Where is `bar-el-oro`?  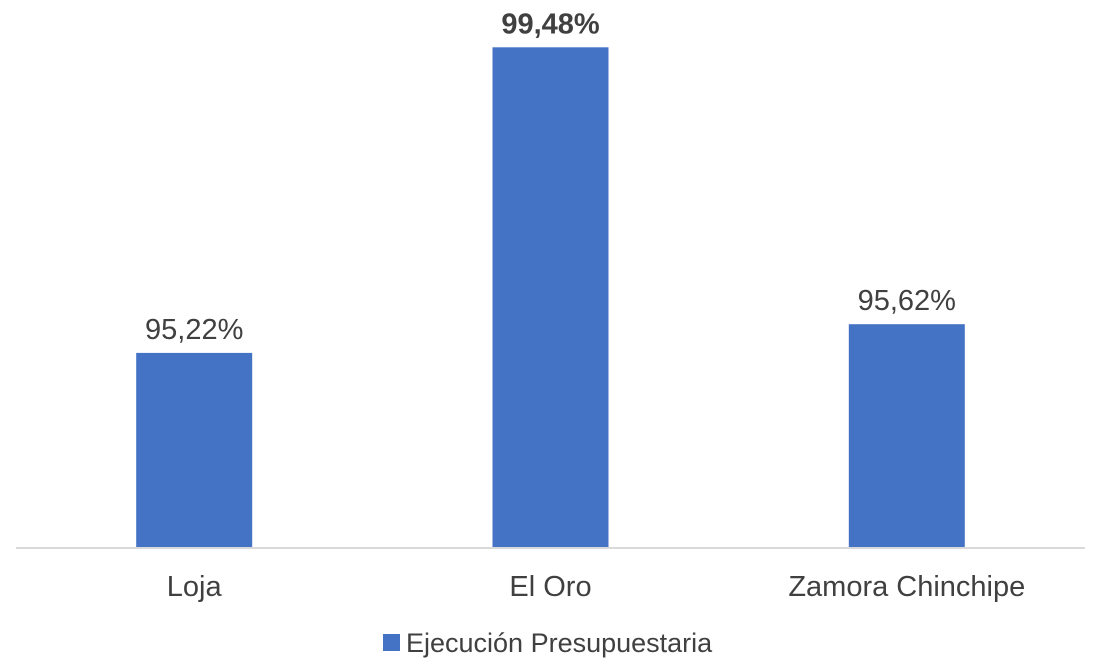
bar-el-oro is located at coordinates (550, 298).